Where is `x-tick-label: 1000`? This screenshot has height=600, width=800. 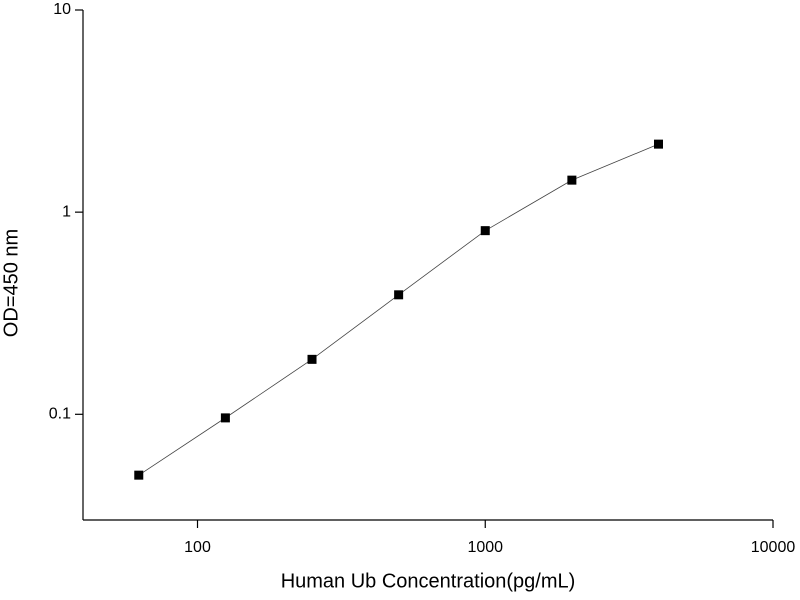 x-tick-label: 1000 is located at coordinates (485, 547).